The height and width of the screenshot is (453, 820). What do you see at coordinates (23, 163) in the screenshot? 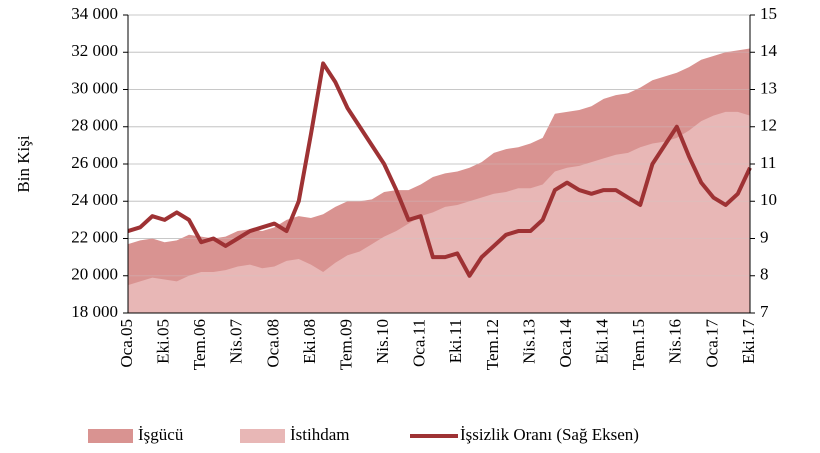
I see `y-axis-title: Bin Kişi` at bounding box center [23, 163].